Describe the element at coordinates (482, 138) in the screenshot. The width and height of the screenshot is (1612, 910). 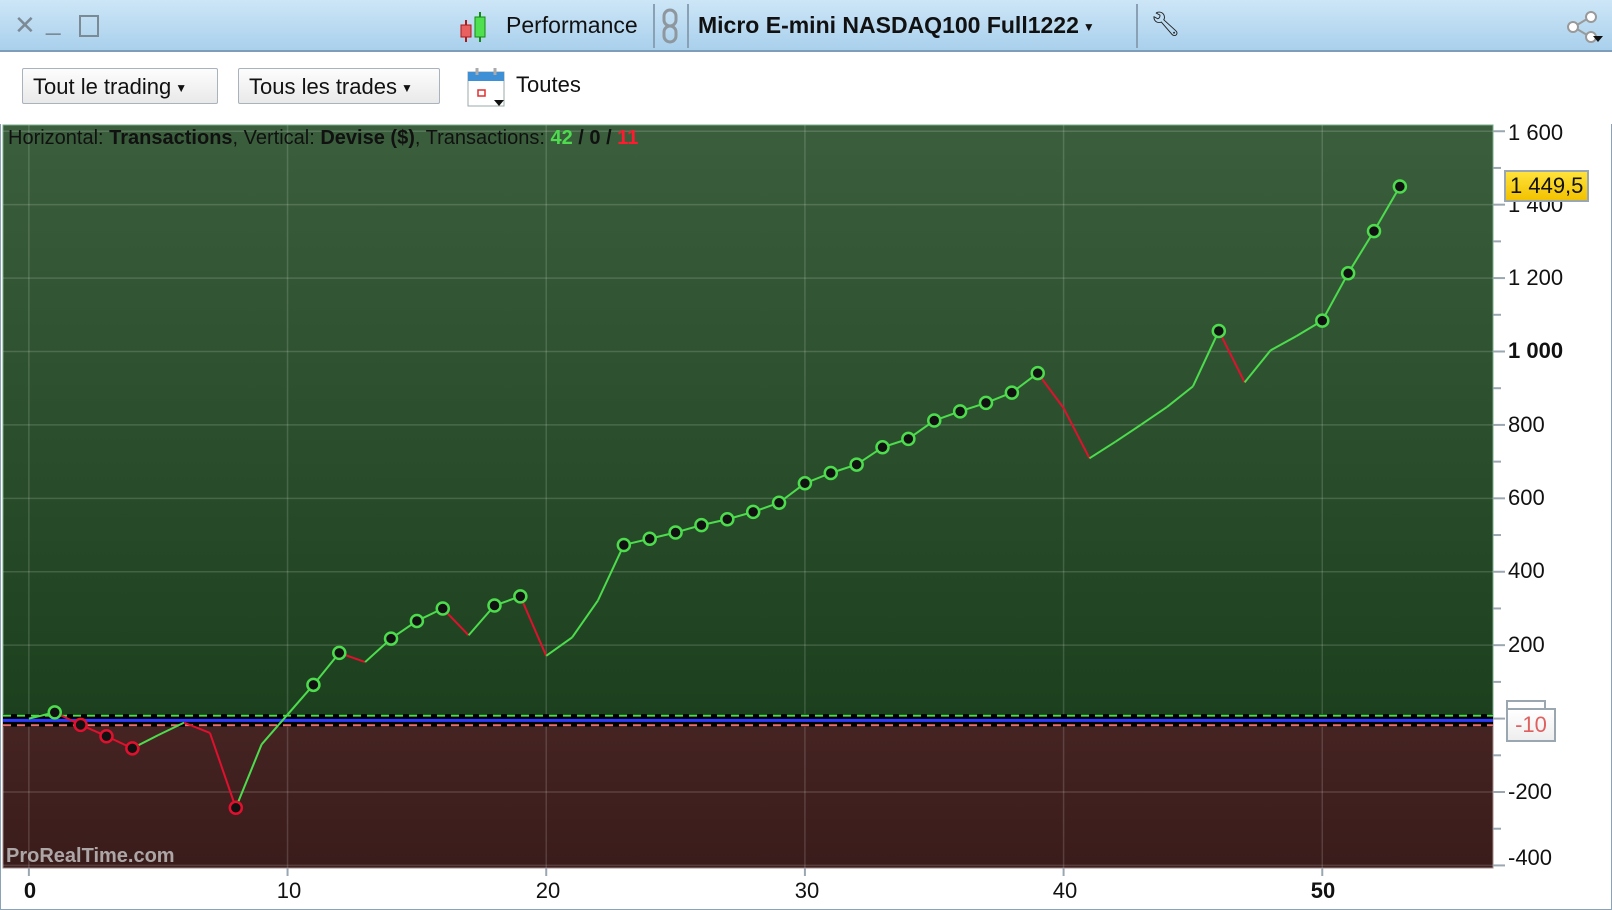
I see `transactions-label: , Transactions:` at that location.